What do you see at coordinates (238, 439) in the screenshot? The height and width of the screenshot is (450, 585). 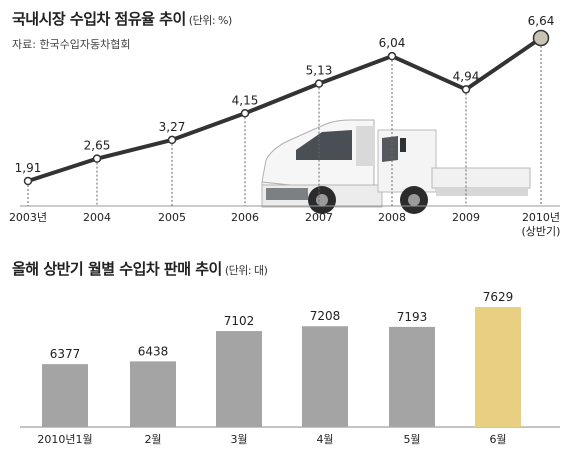 I see `bar-x-tick: 3월` at bounding box center [238, 439].